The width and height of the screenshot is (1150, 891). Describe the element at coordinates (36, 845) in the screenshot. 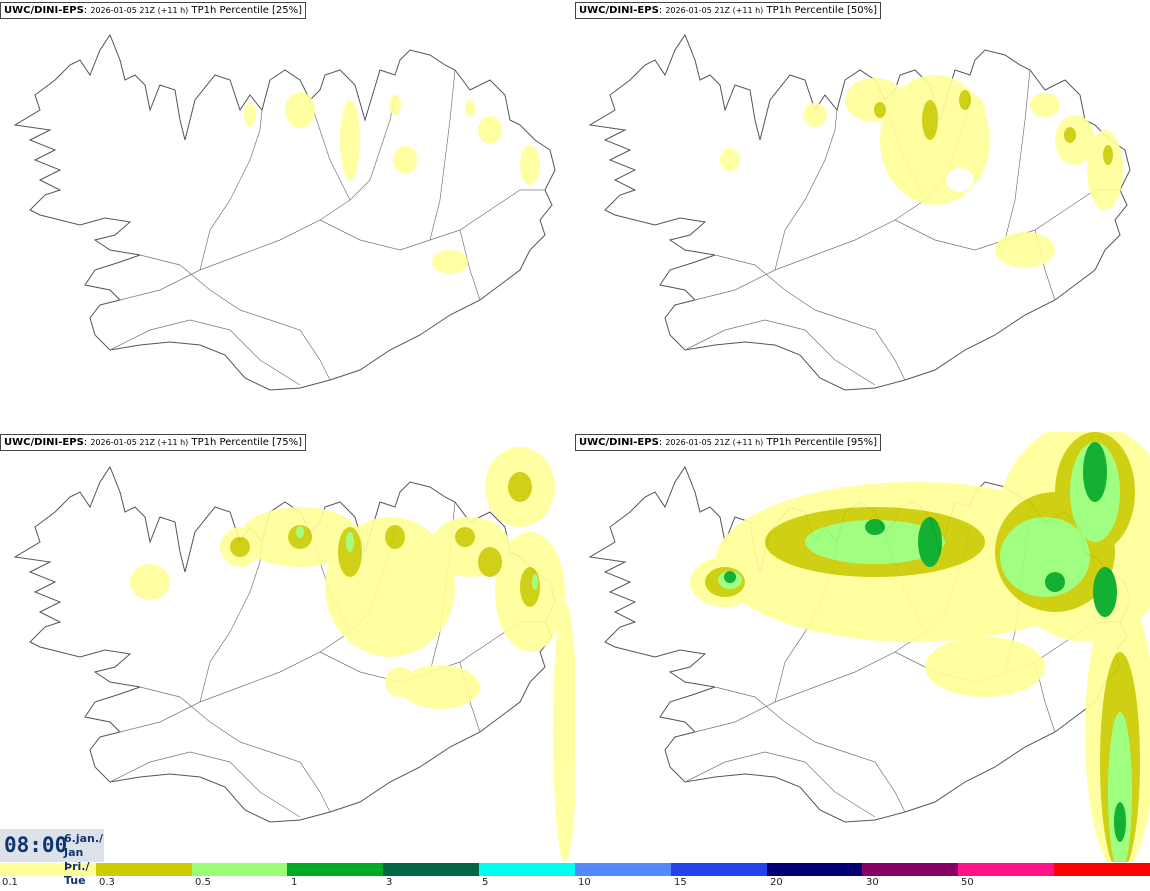

I see `valid-time: 08:00` at that location.